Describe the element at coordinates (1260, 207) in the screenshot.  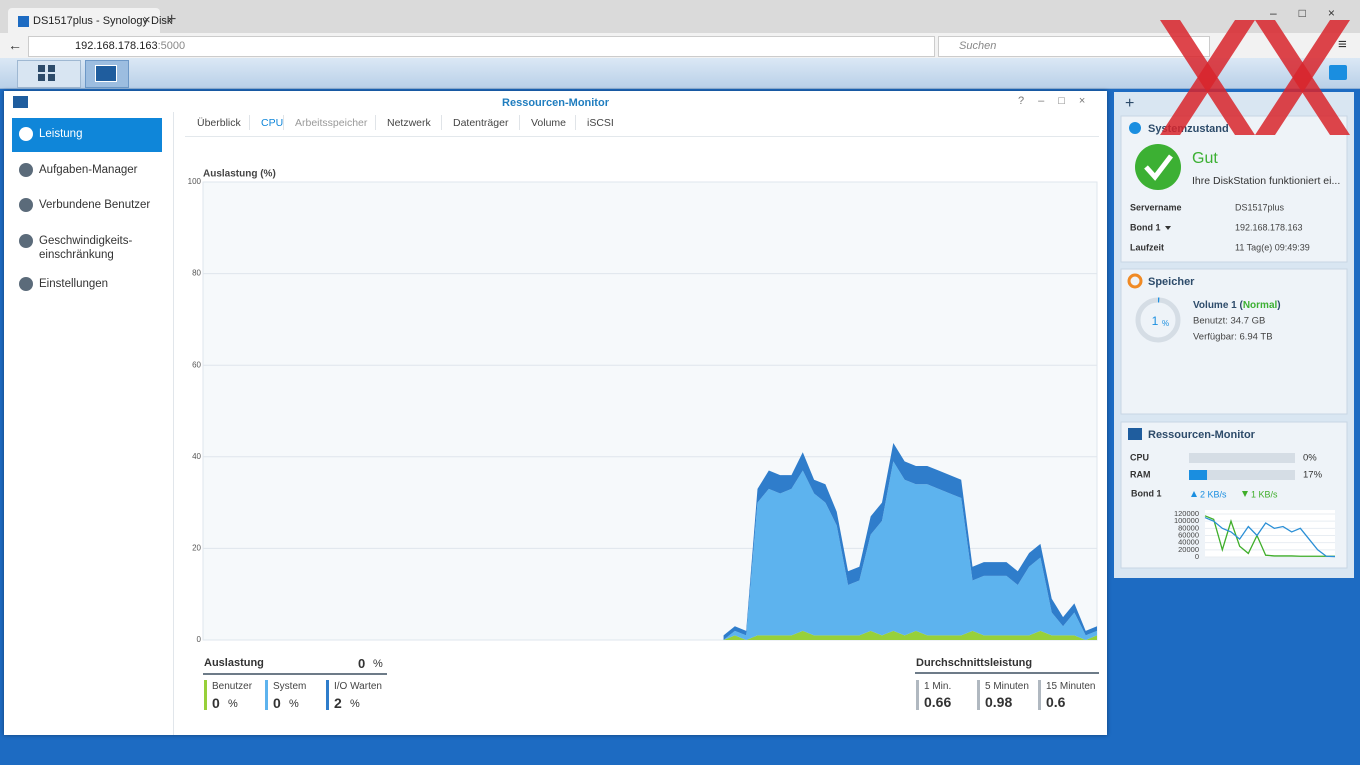
I see `info-value: DS1517plus` at that location.